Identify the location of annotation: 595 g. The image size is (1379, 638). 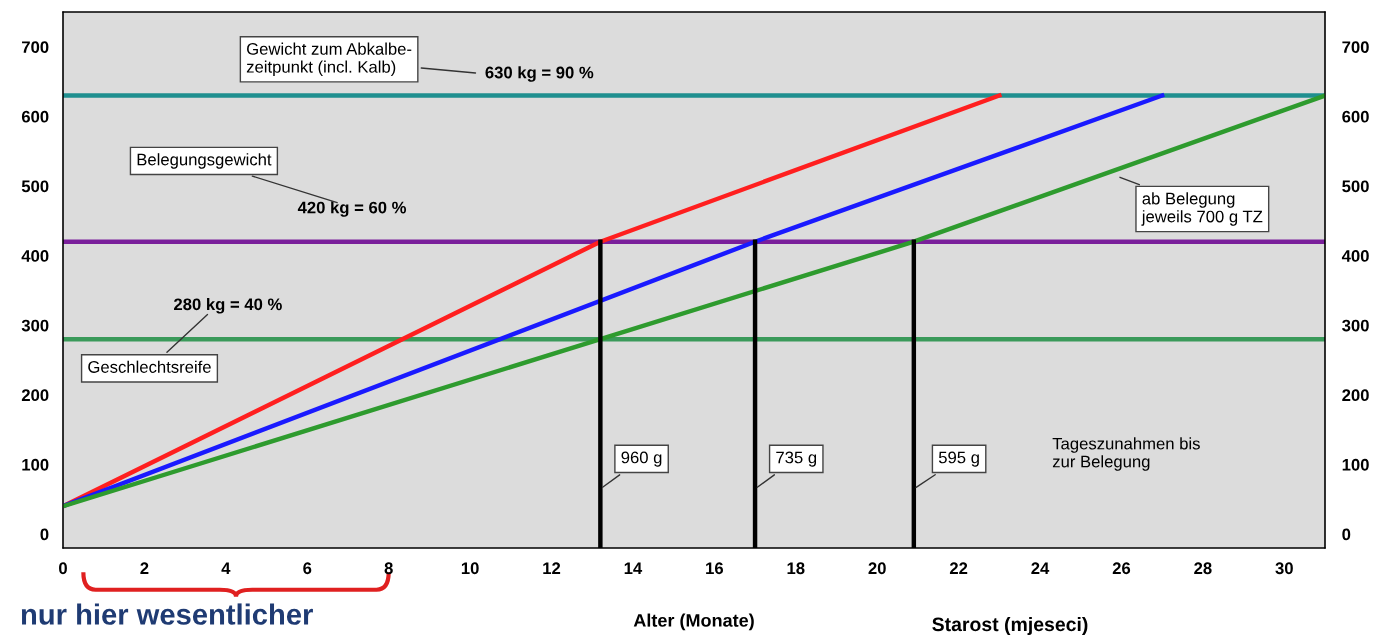
(958, 459).